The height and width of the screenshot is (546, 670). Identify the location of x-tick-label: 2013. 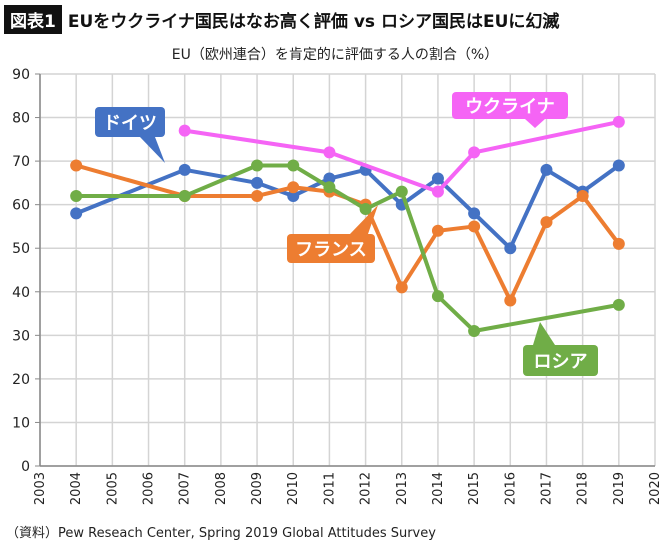
(402, 488).